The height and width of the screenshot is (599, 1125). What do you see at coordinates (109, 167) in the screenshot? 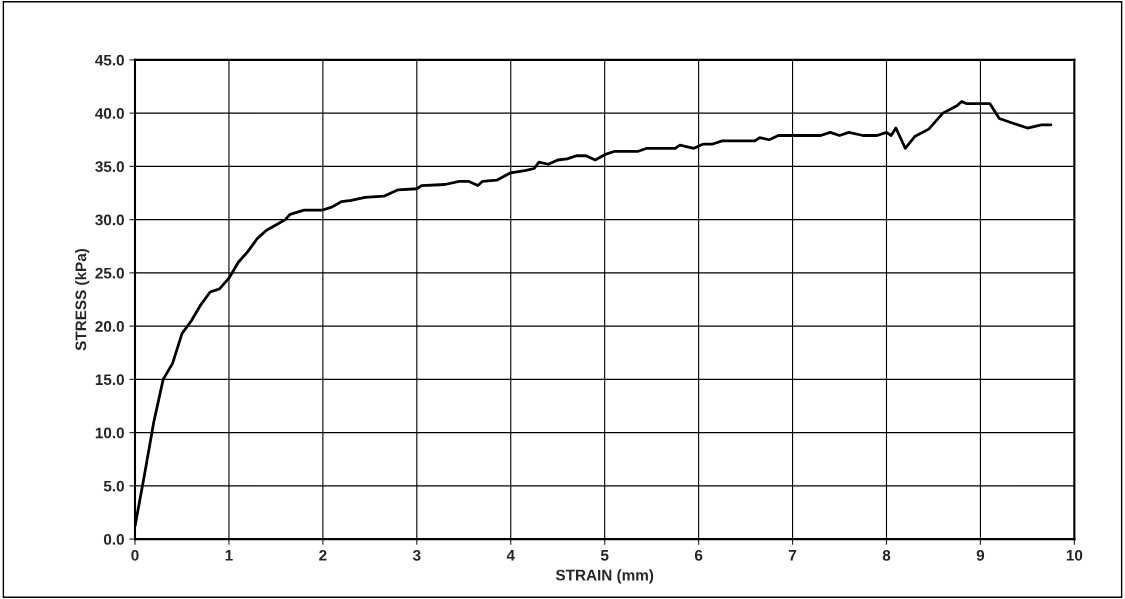
I see `y-tick-label: 35.0` at bounding box center [109, 167].